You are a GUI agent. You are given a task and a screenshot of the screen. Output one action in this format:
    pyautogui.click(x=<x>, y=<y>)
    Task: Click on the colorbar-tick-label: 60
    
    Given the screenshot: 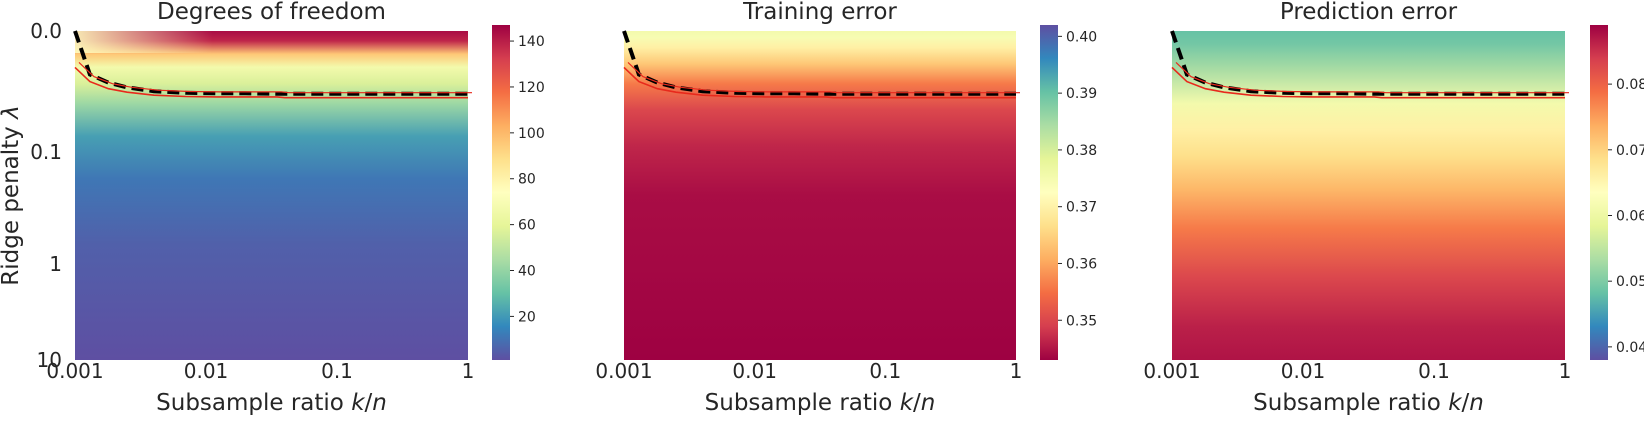 What is the action you would take?
    pyautogui.click(x=527, y=226)
    